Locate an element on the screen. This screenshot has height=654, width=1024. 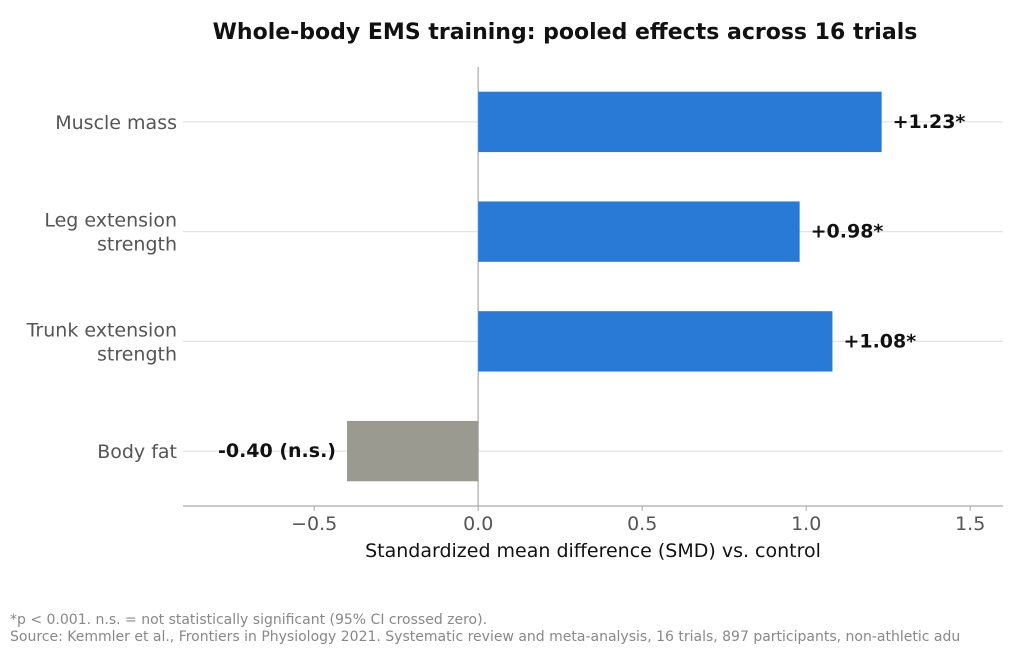
x-tick-label: 0.0 is located at coordinates (478, 524).